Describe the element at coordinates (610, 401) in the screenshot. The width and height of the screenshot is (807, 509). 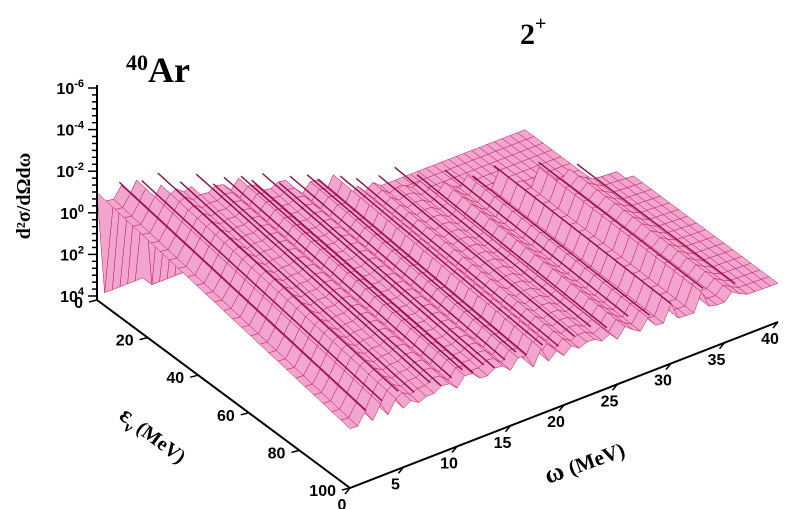
I see `omega-tick-label: 25` at that location.